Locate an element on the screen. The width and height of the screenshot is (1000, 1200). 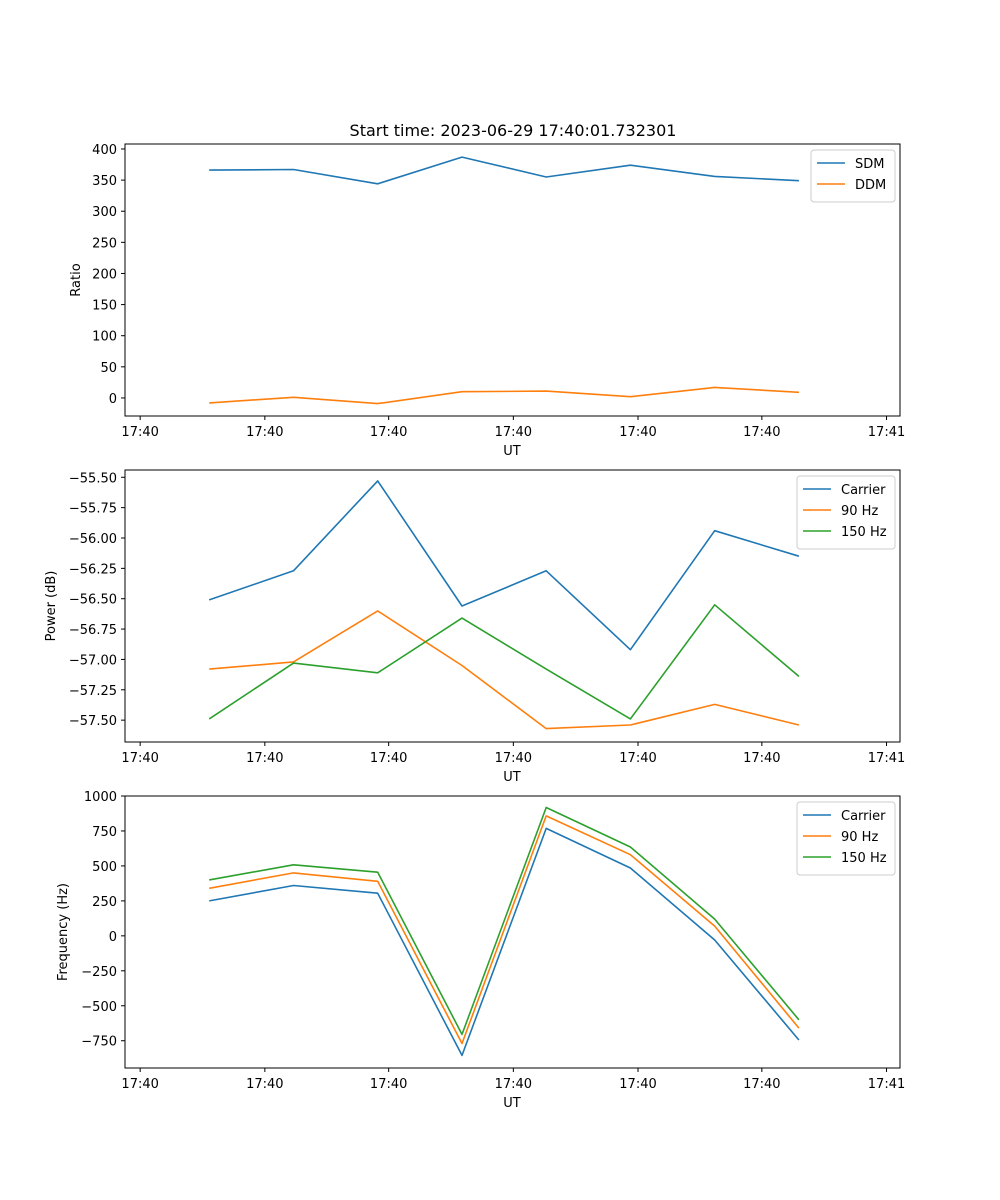
y-tick-label: 100 is located at coordinates (104, 337).